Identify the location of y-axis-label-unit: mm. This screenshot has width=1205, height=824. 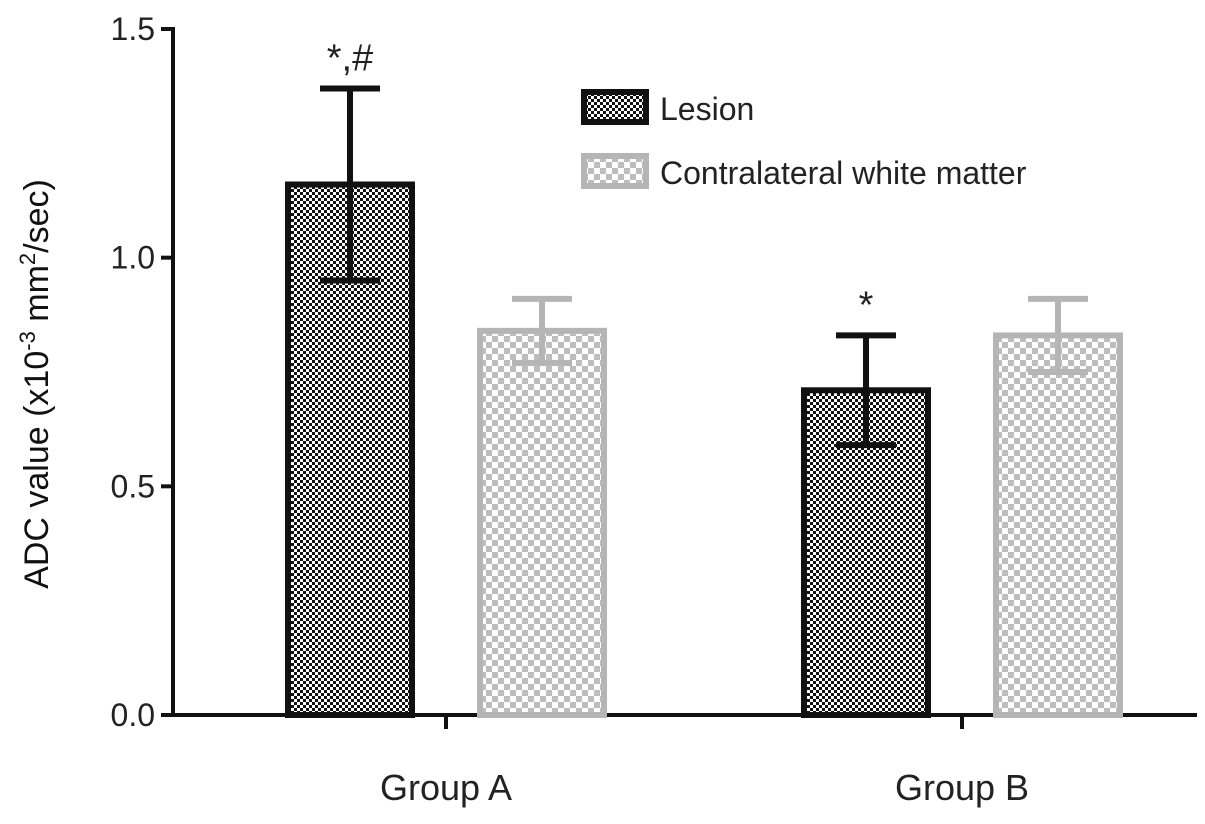
(37, 298).